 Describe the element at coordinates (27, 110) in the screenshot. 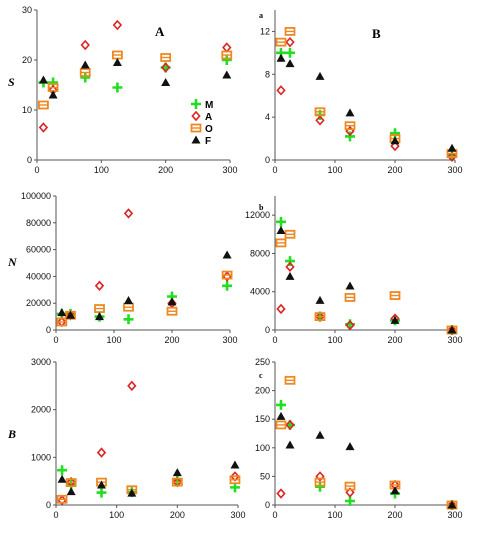

I see `y-tick-label: 10` at that location.